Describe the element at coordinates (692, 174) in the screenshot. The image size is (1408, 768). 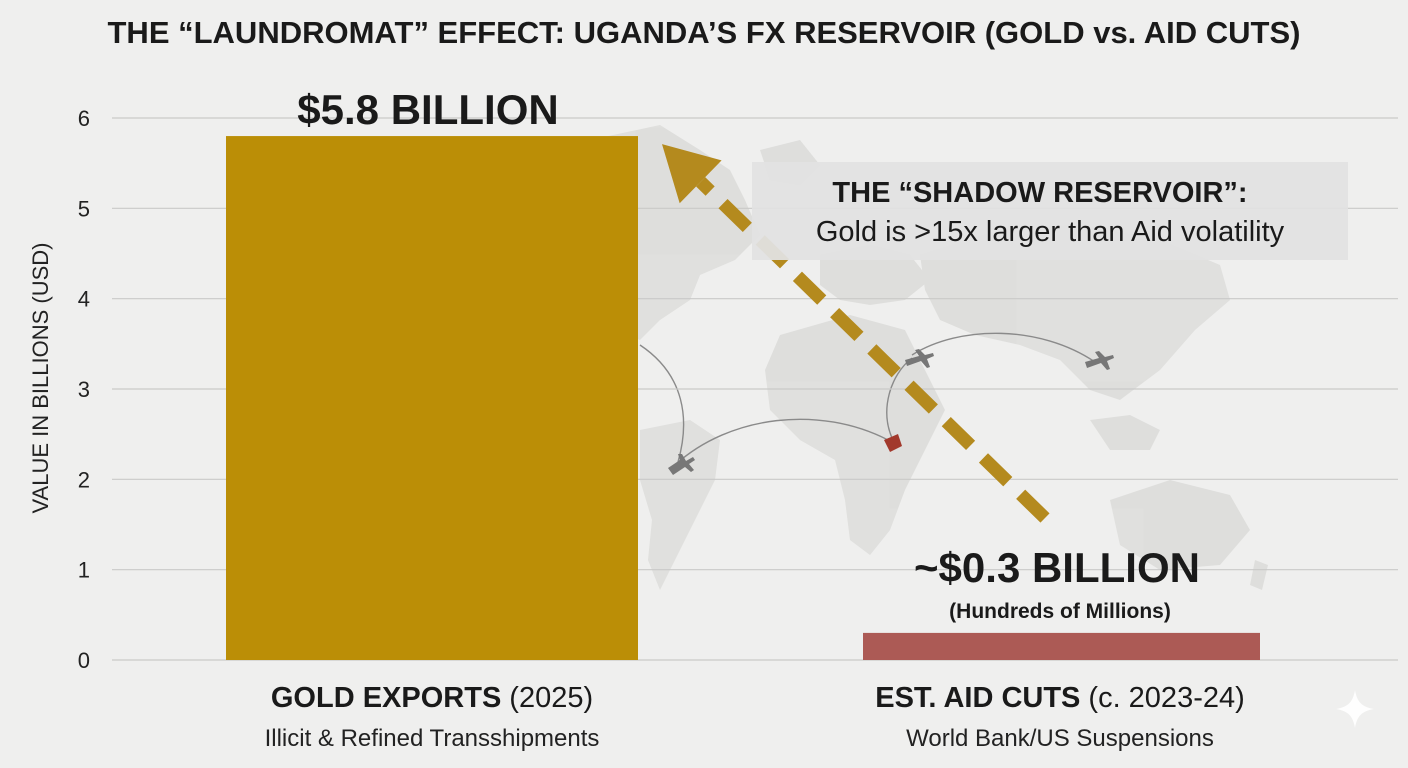
I see `arrow-head` at that location.